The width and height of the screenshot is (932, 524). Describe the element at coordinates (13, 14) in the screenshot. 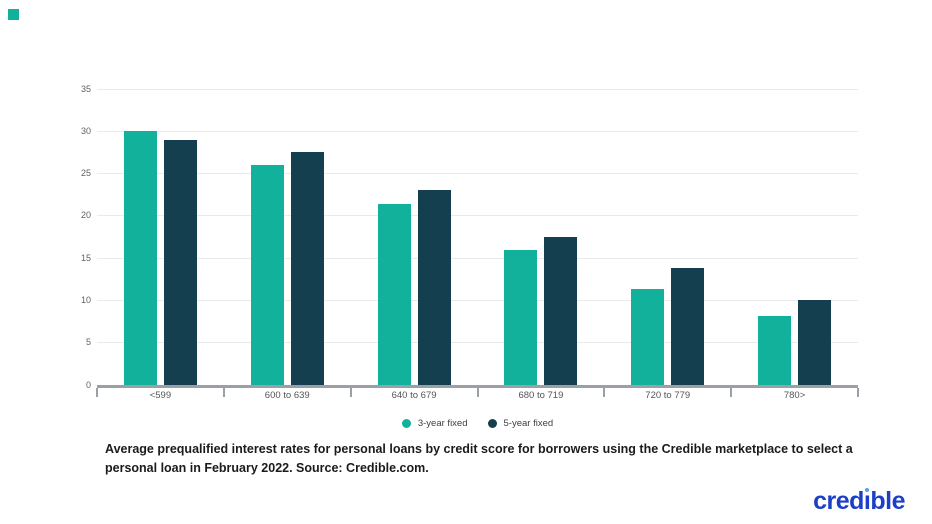

I see `brand-square` at that location.